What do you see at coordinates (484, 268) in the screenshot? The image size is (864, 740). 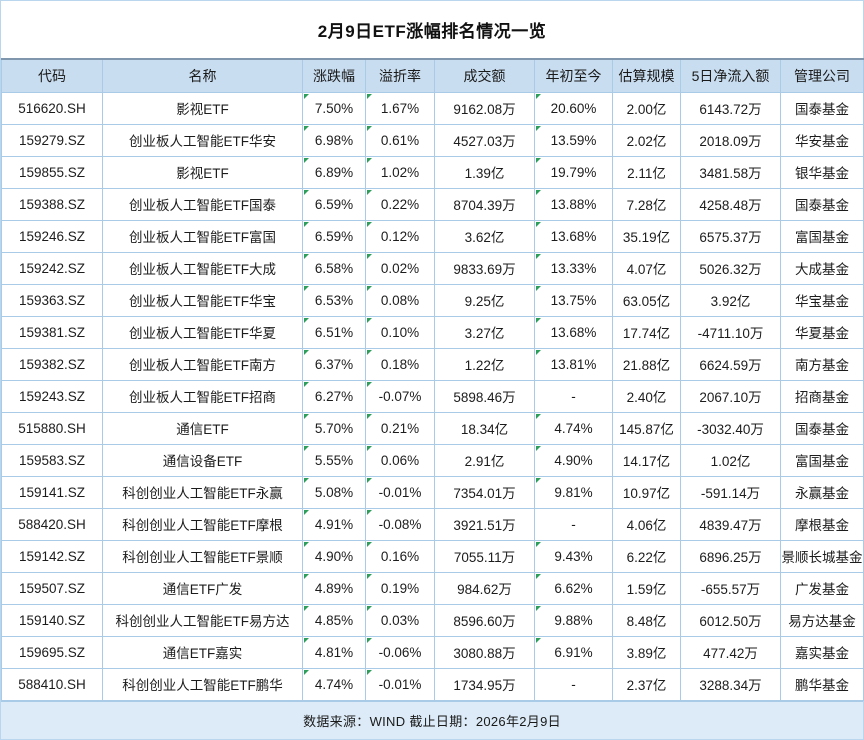 I see `cell-turnover: 9833.69万` at bounding box center [484, 268].